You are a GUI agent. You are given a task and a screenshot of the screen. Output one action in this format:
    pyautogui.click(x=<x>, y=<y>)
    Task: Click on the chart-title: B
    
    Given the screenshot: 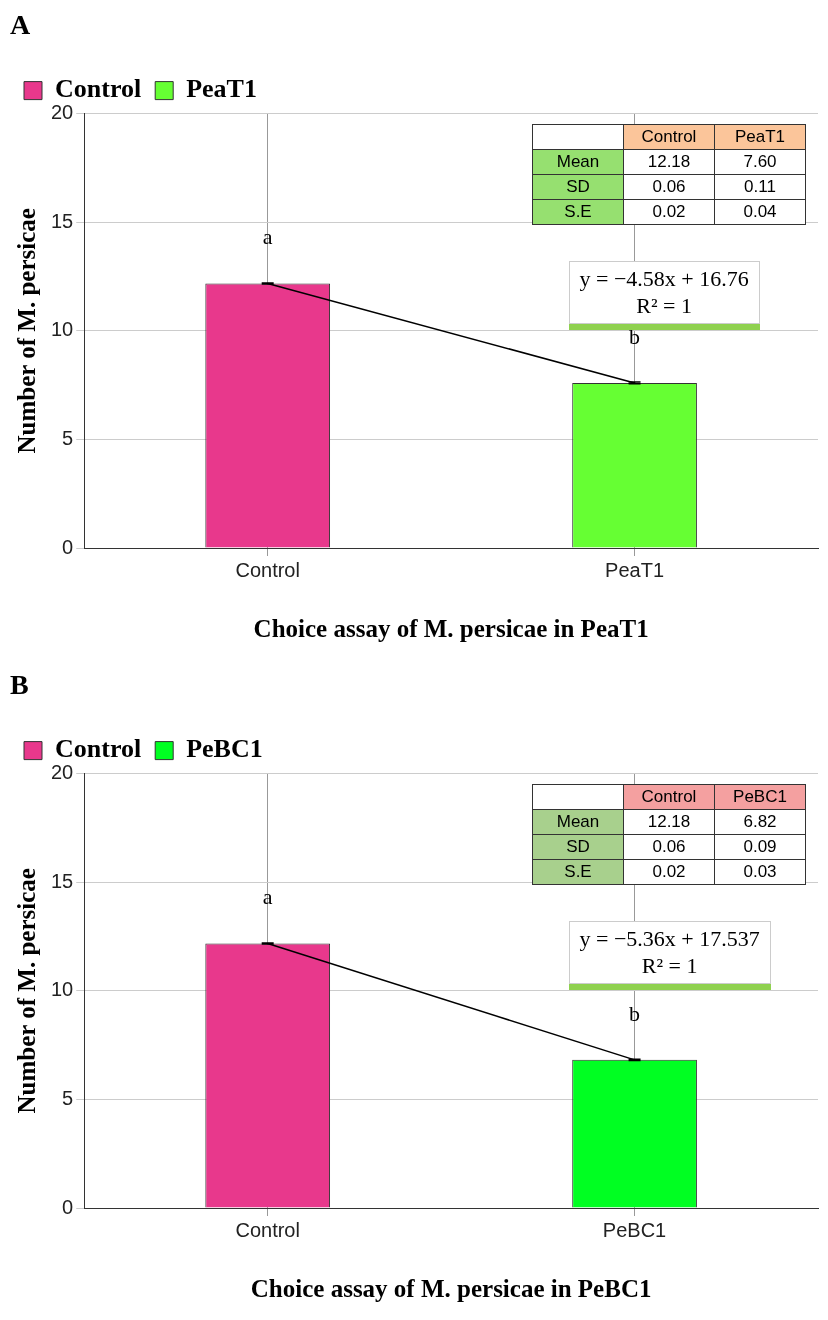 What is the action you would take?
    pyautogui.click(x=19, y=685)
    